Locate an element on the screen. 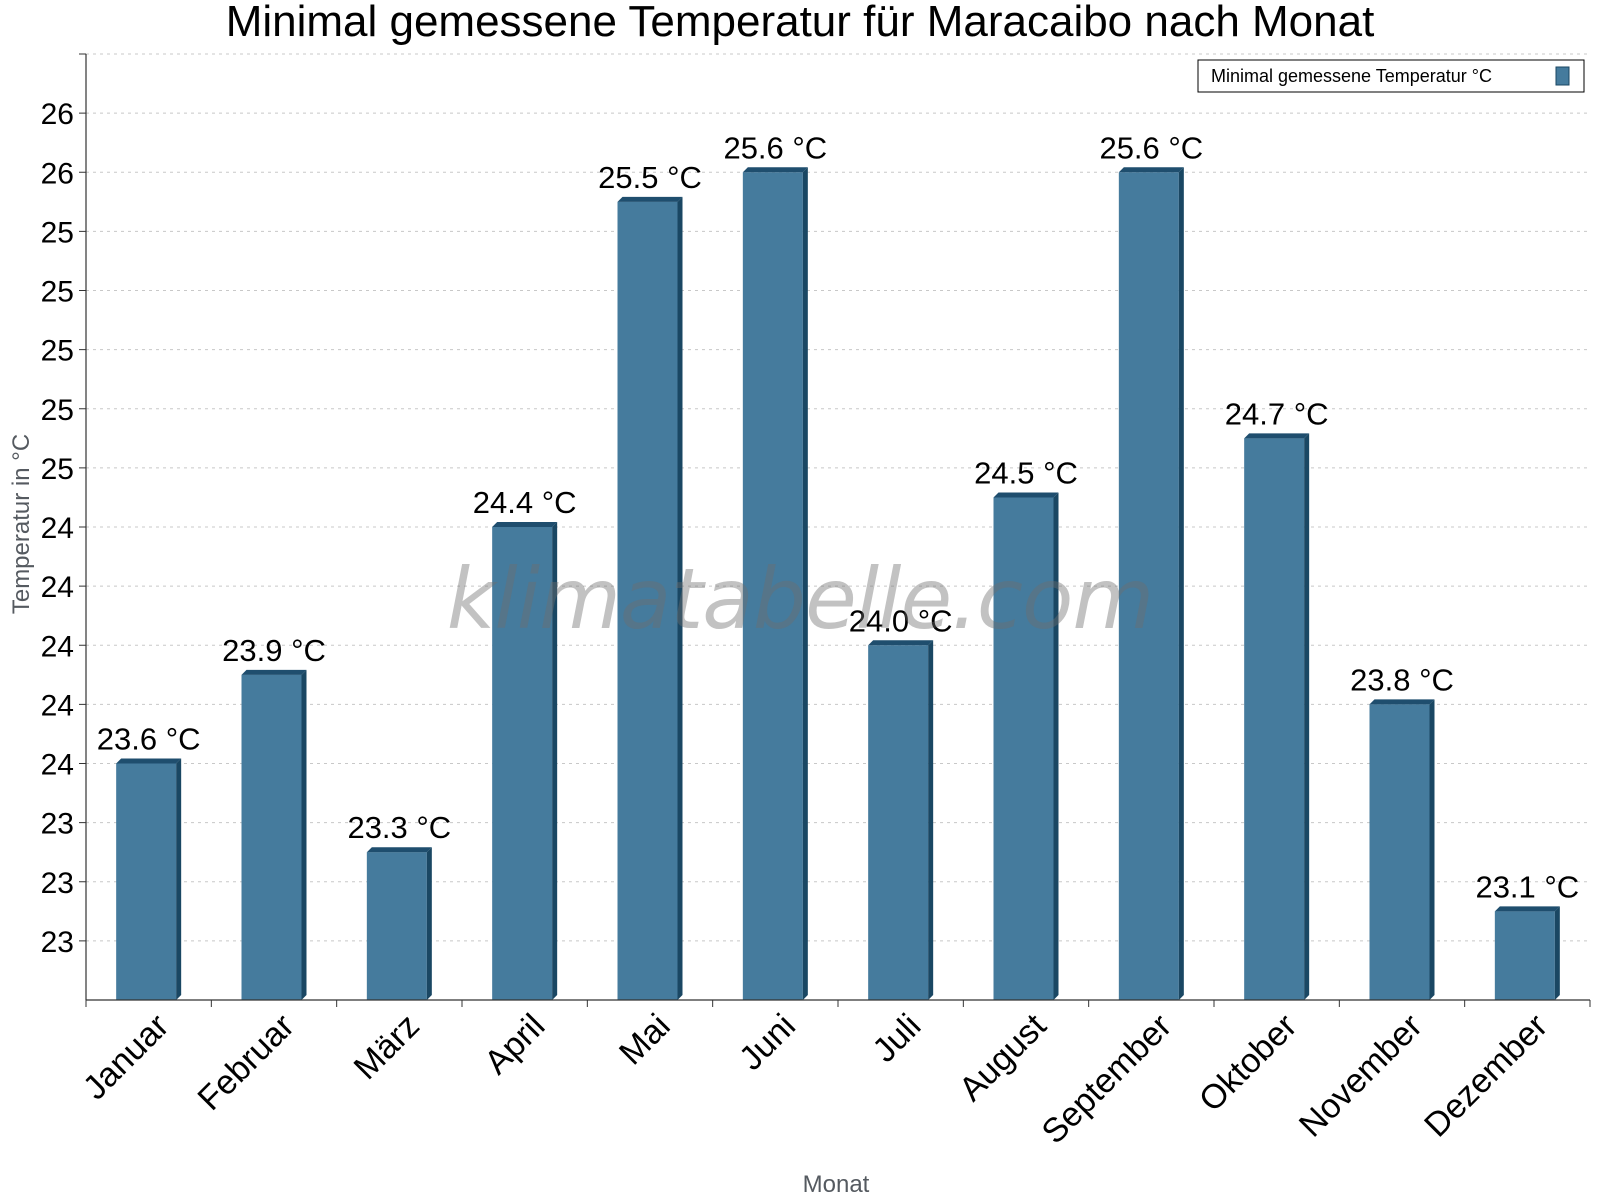  data-label: 24.4 °C is located at coordinates (525, 502).